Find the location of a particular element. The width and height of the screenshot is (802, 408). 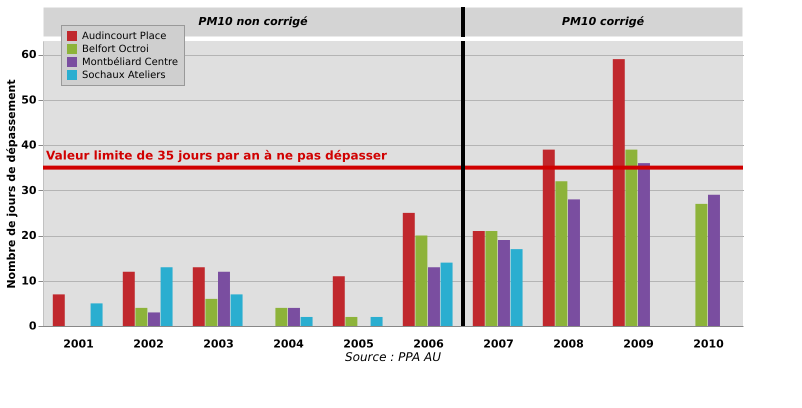

x-tick-label: 2010 is located at coordinates (708, 344).